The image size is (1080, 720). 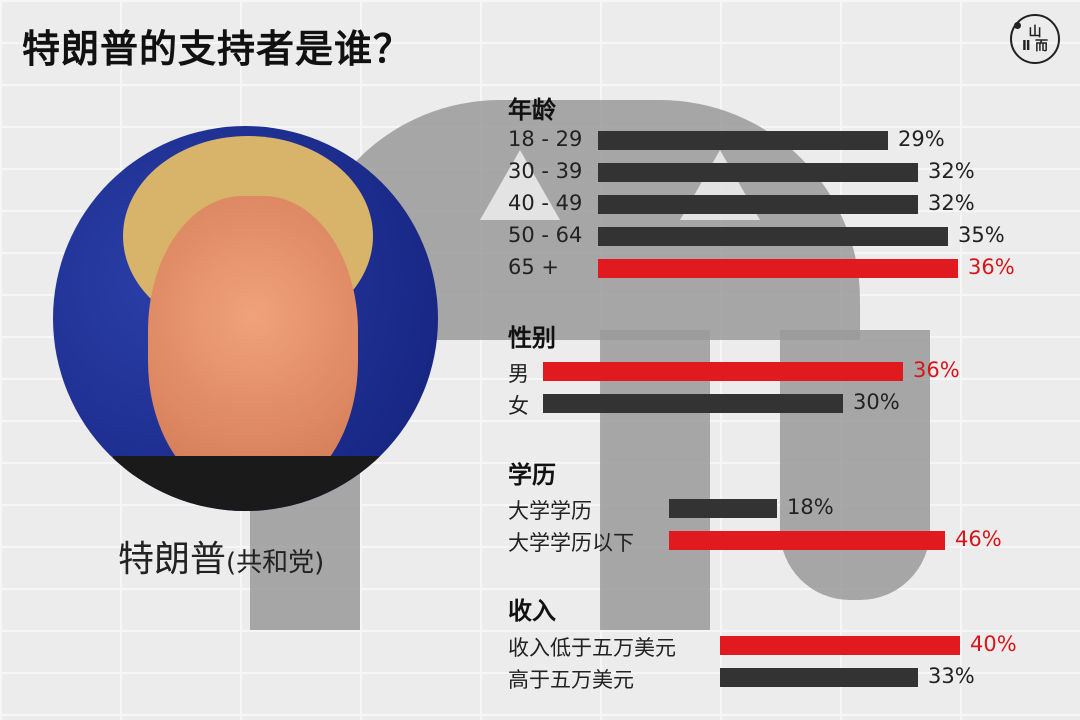 I want to click on group-title: 学历, so click(x=532, y=475).